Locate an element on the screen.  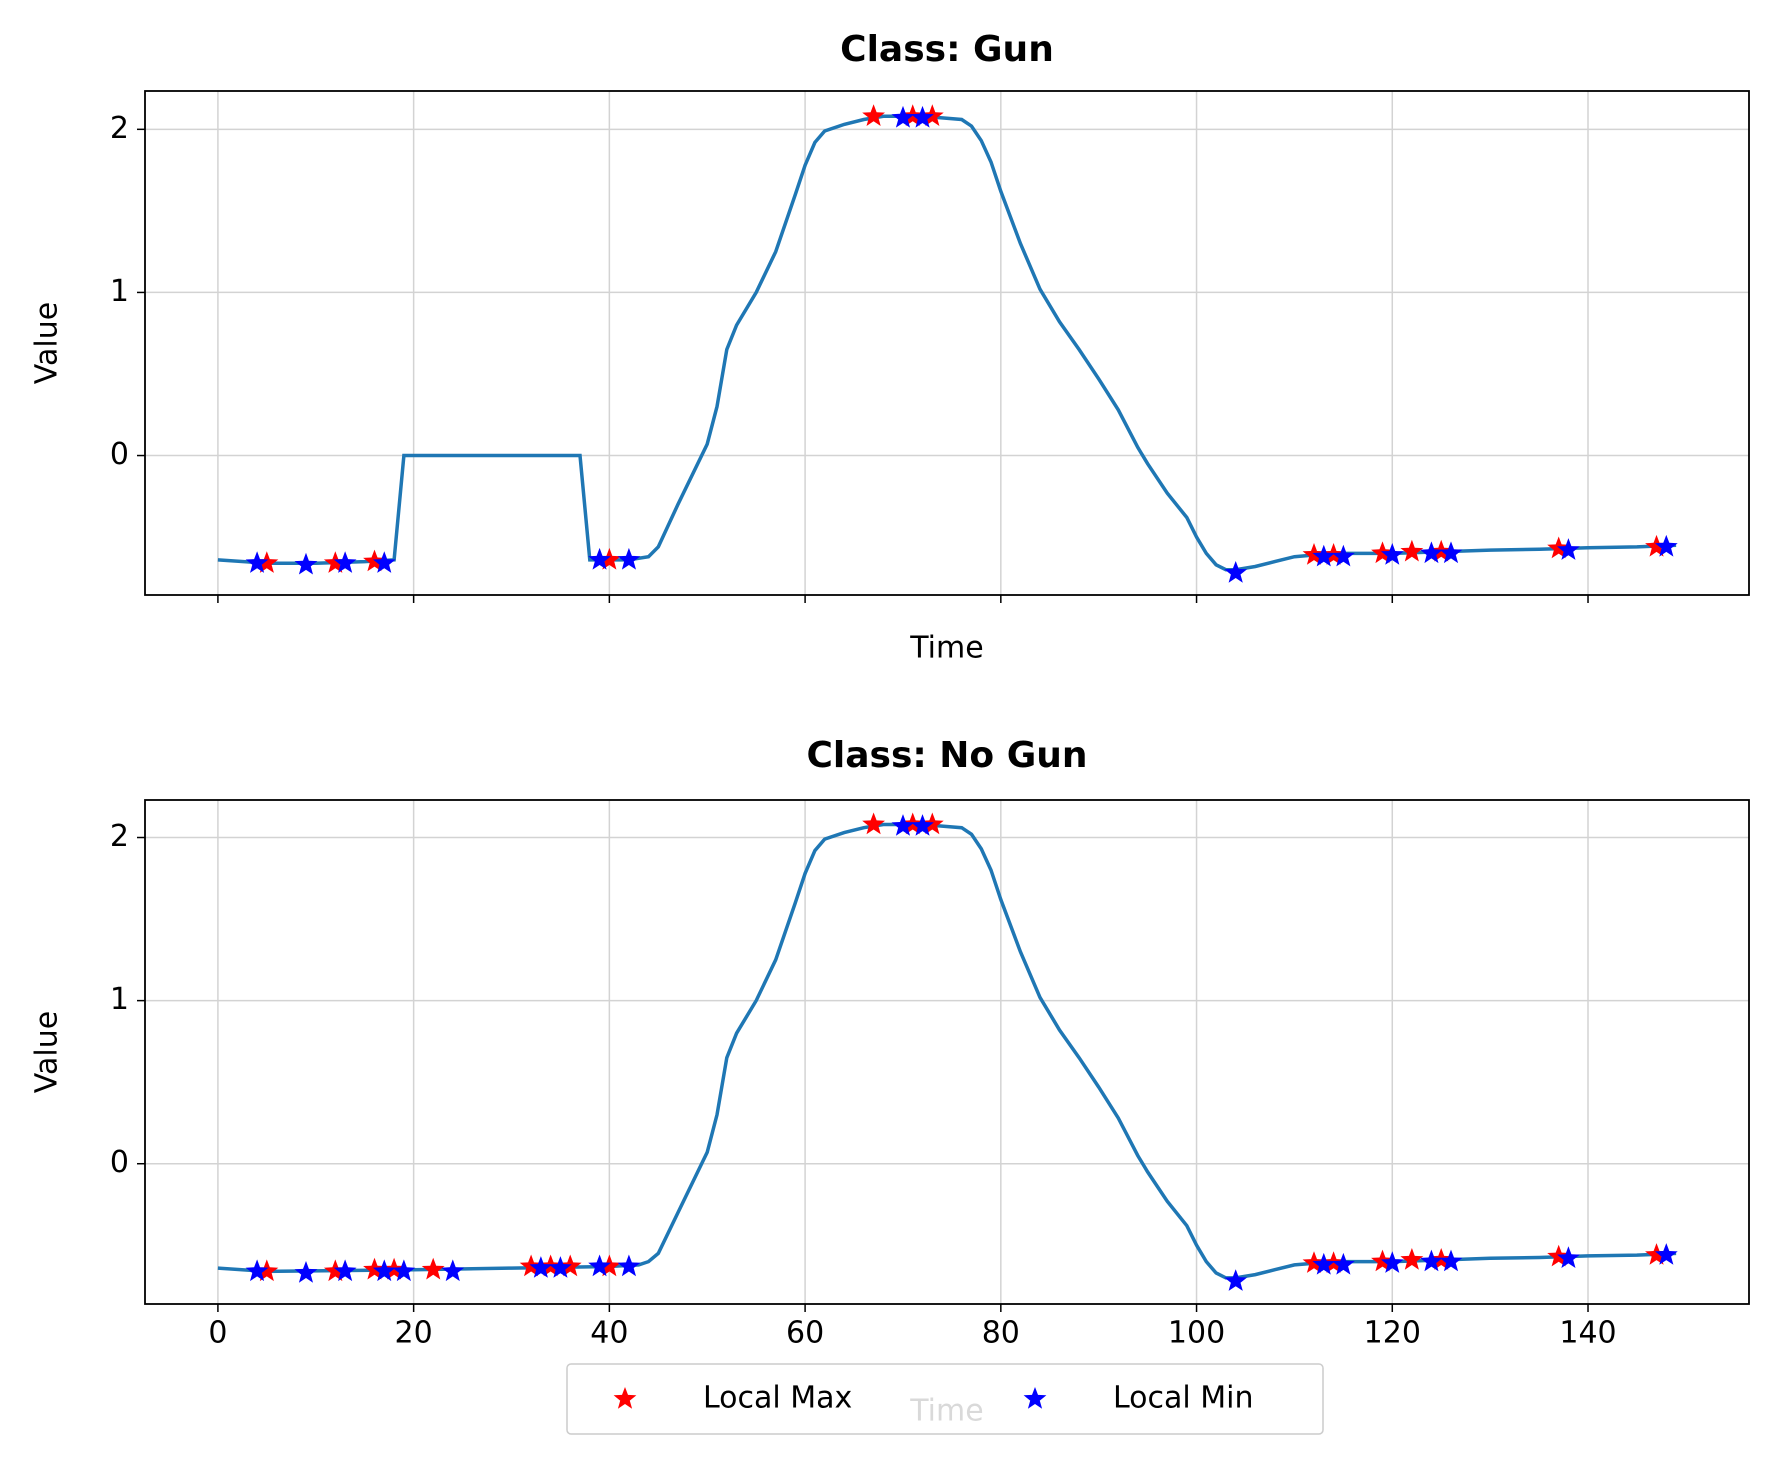
legend: Local Max Local Min is located at coordinates (945, 1399).